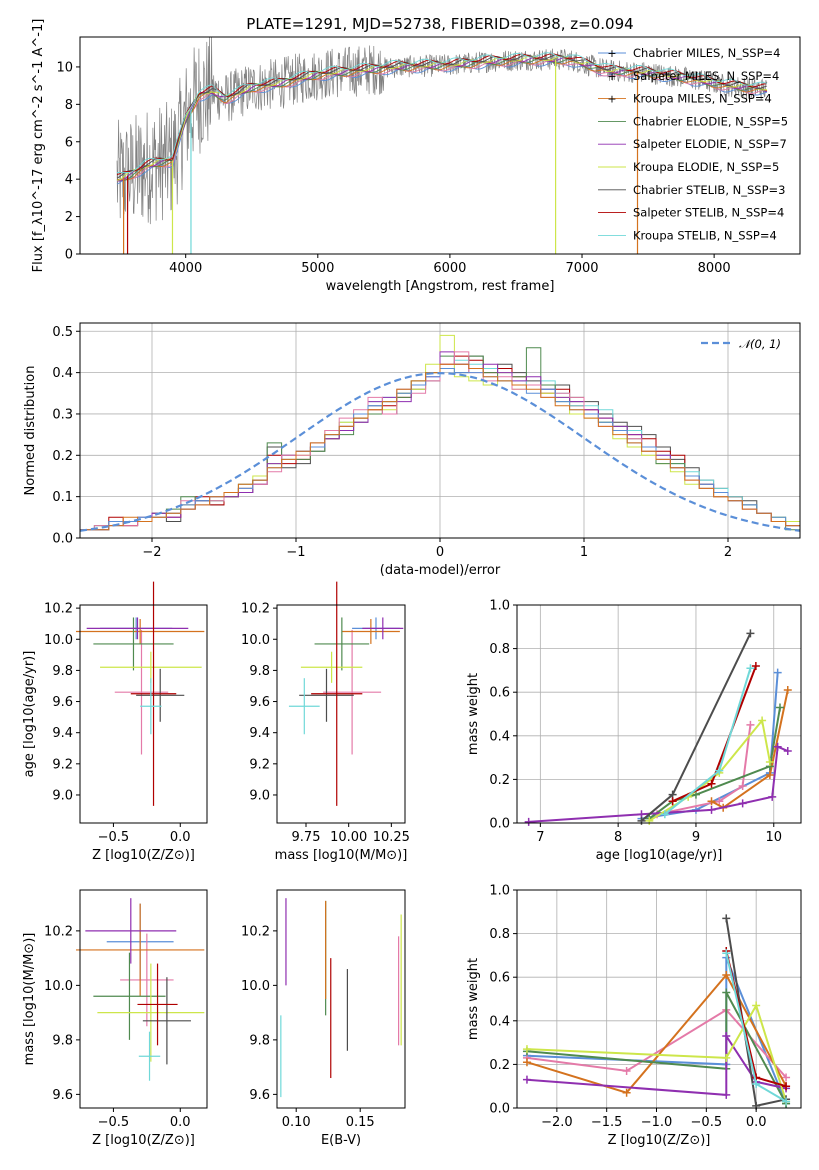  I want to click on y-tick-label: 0.5, so click(62, 332).